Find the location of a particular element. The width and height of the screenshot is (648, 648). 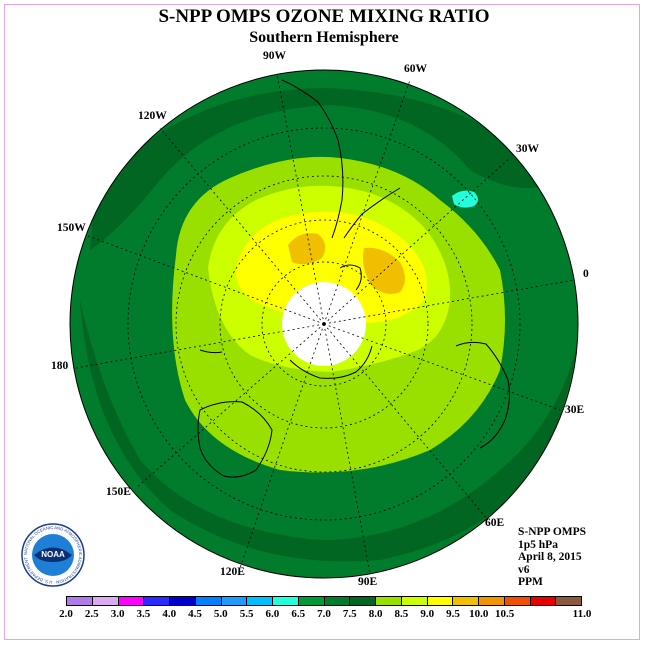

logo-bird-shape is located at coordinates (53, 554).